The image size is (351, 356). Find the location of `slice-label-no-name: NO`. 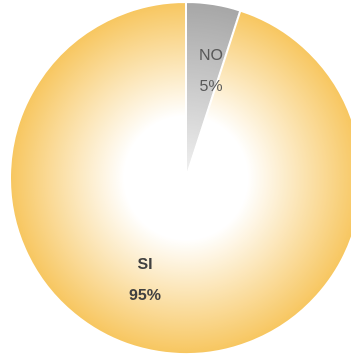

slice-label-no-name: NO is located at coordinates (211, 55).